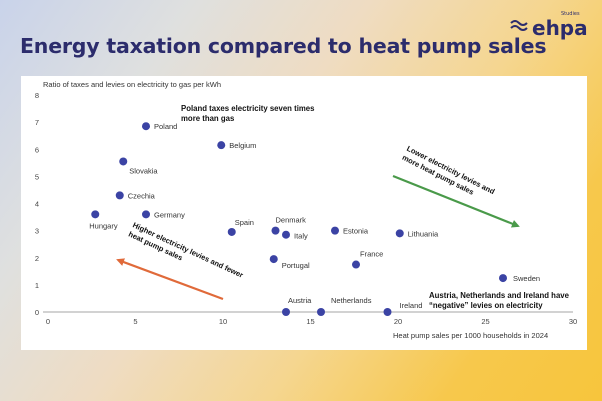  I want to click on point-label: Denmark, so click(291, 220).